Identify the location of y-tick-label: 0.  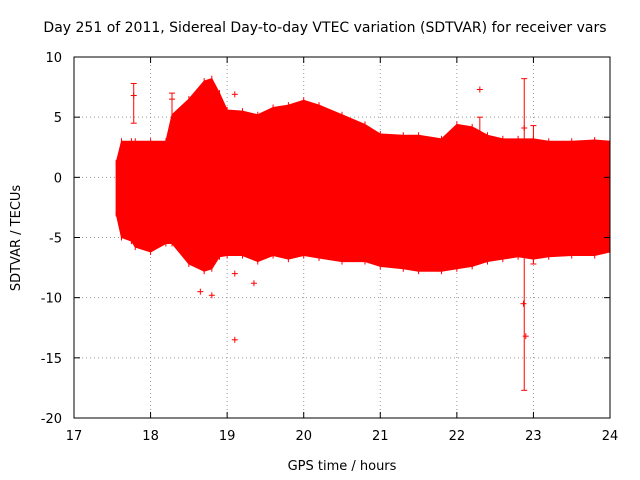
(58, 178).